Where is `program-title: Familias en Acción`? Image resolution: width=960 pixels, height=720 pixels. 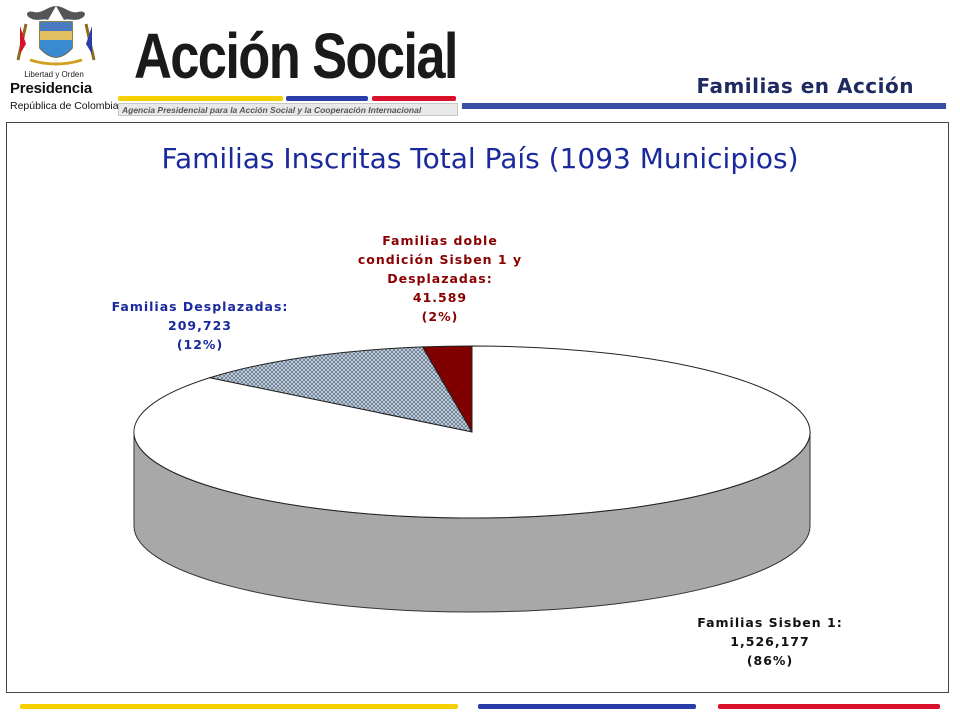 program-title: Familias en Acción is located at coordinates (805, 86).